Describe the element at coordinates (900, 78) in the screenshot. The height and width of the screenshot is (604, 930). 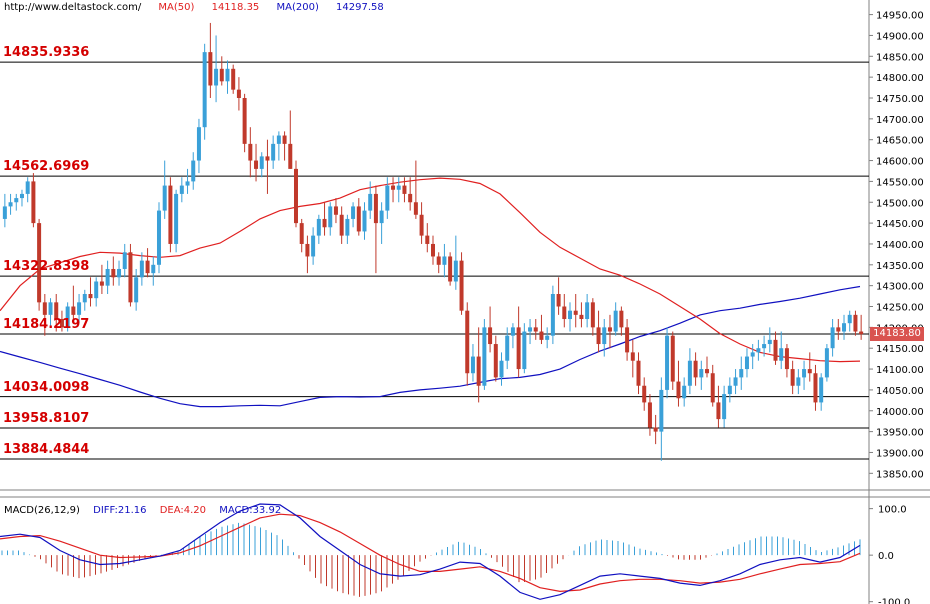
I see `price-tick-label: 14800.00` at that location.